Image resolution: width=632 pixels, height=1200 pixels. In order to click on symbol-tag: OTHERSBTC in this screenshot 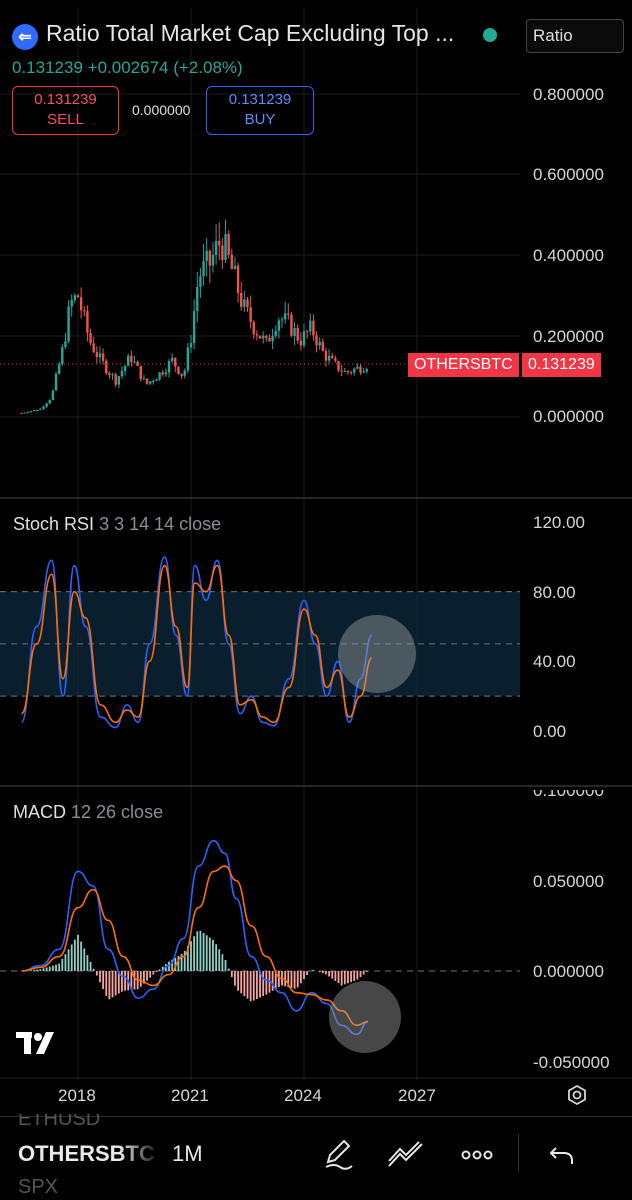, I will do `click(463, 365)`.